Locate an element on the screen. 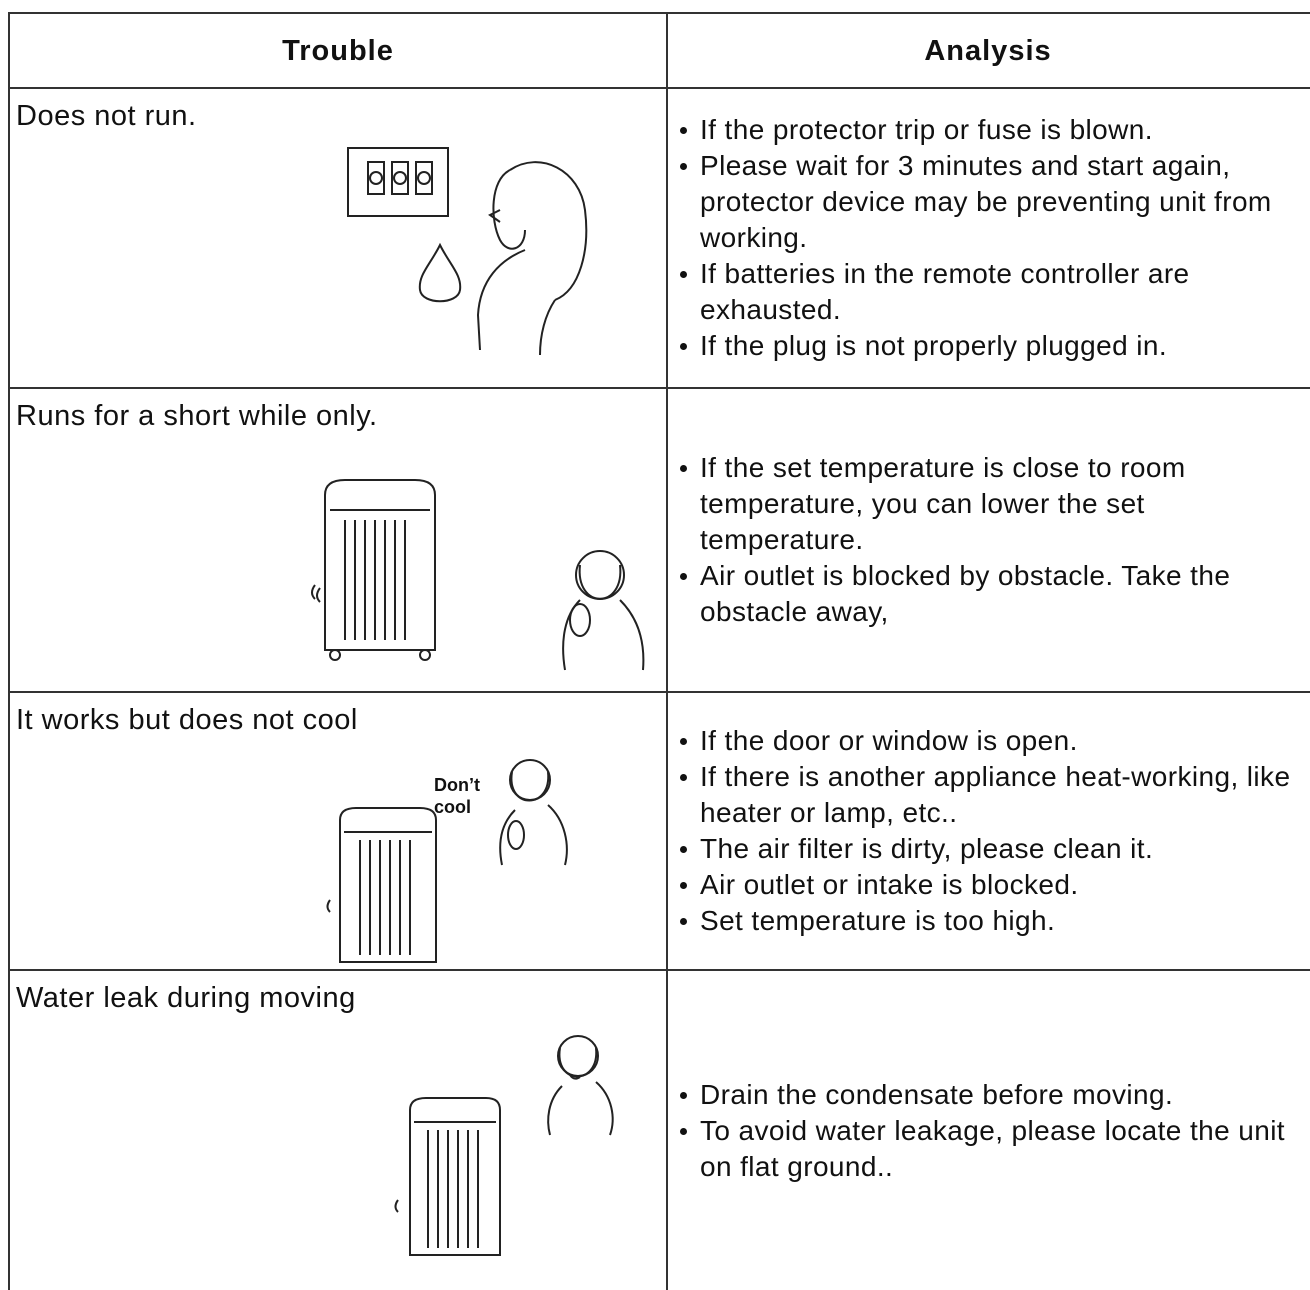 The image size is (1310, 1290). trouble-text: Does not run. is located at coordinates (106, 116).